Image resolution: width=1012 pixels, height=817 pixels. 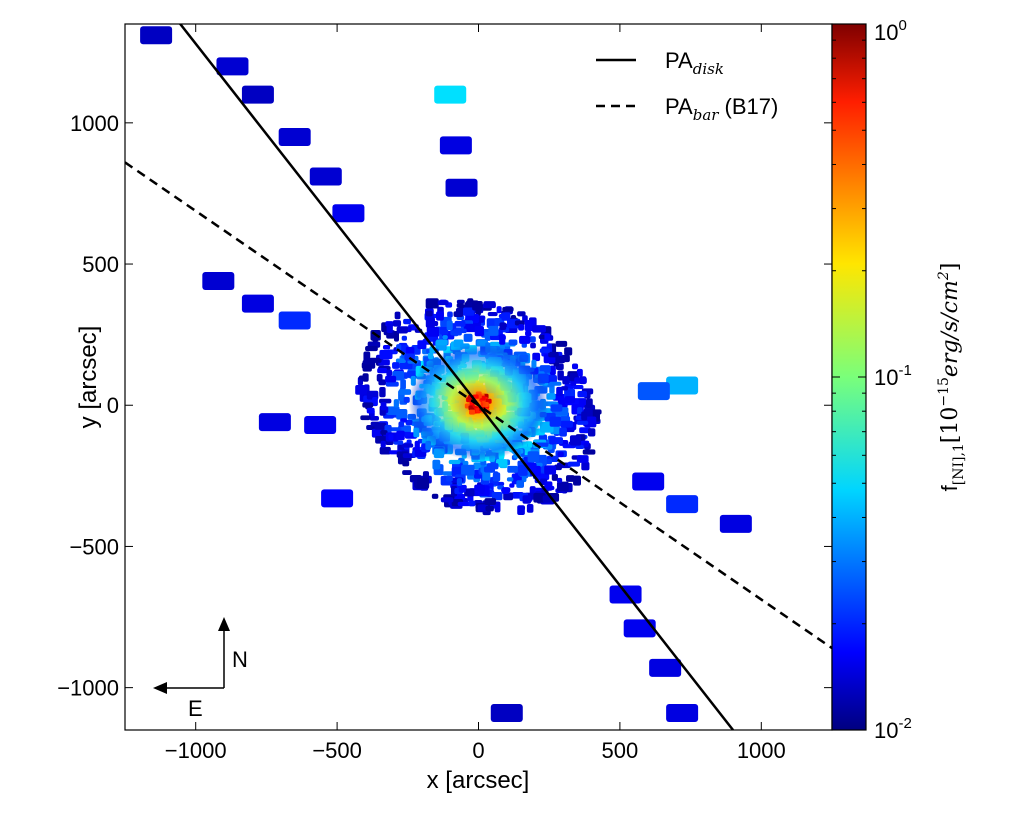 What do you see at coordinates (94, 123) in the screenshot?
I see `y-tick-label: 1000` at bounding box center [94, 123].